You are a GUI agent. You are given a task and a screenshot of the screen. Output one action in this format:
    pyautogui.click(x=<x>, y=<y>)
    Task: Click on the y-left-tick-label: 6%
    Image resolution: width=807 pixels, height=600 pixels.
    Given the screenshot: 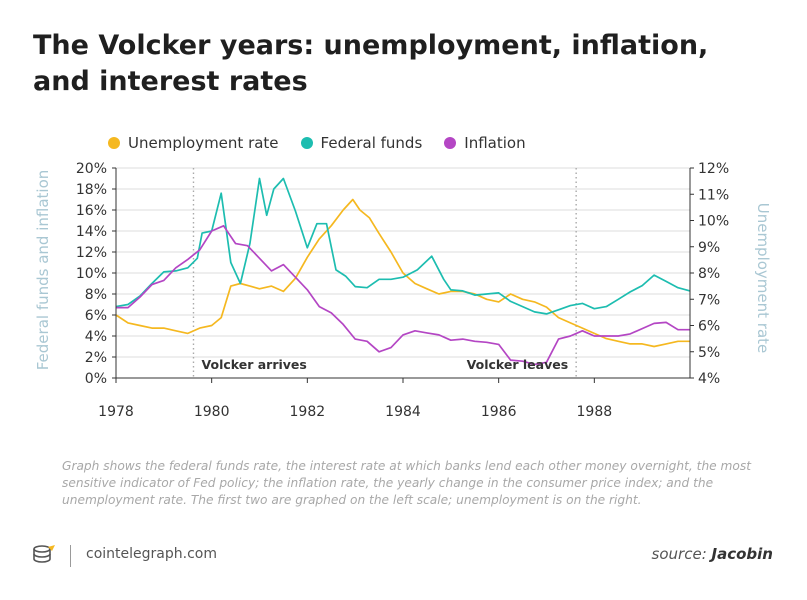 What is the action you would take?
    pyautogui.click(x=96, y=316)
    